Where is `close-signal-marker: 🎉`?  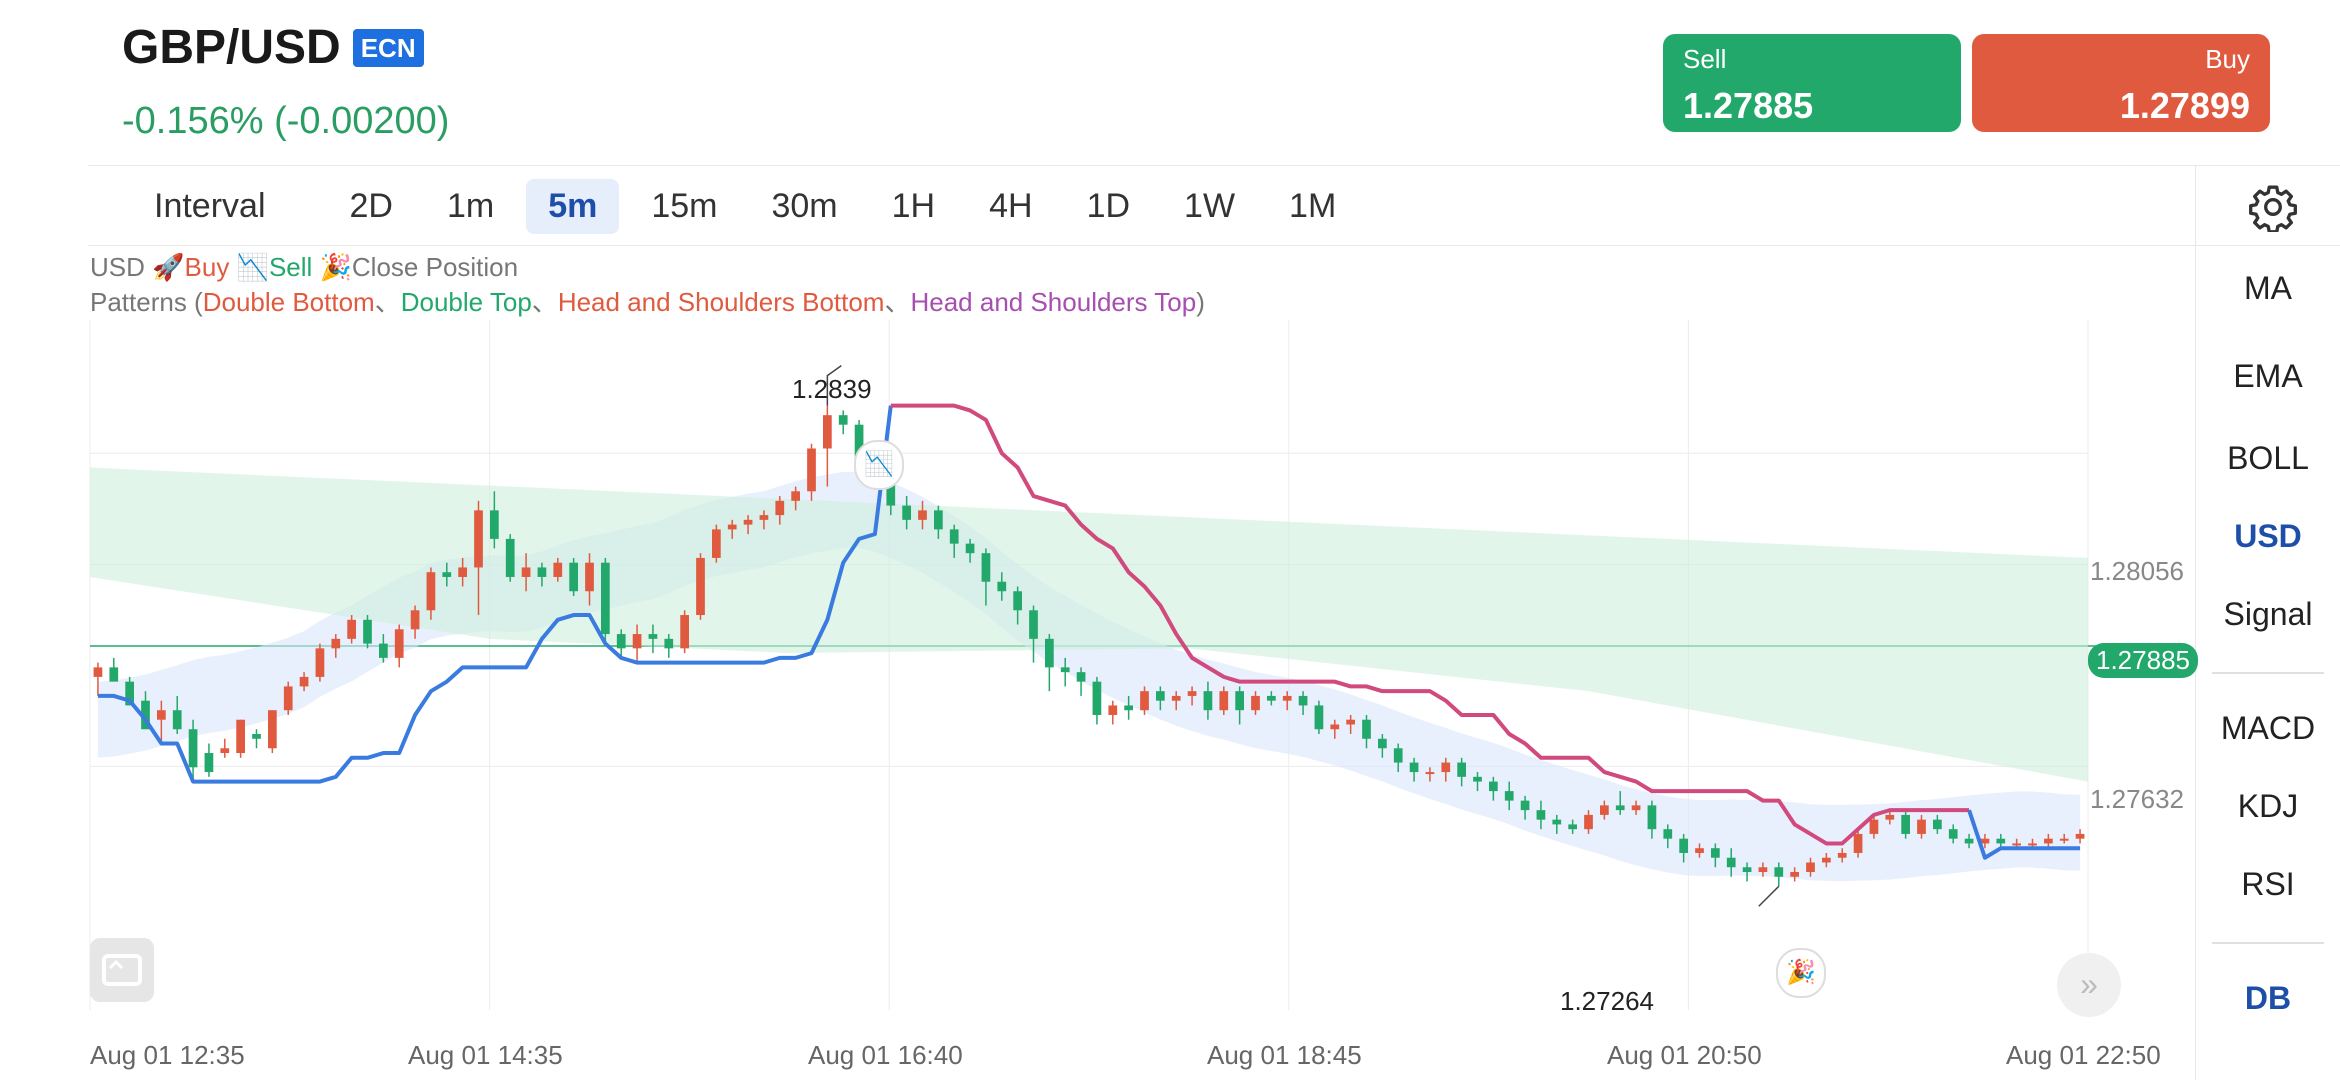 close-signal-marker: 🎉 is located at coordinates (1801, 973).